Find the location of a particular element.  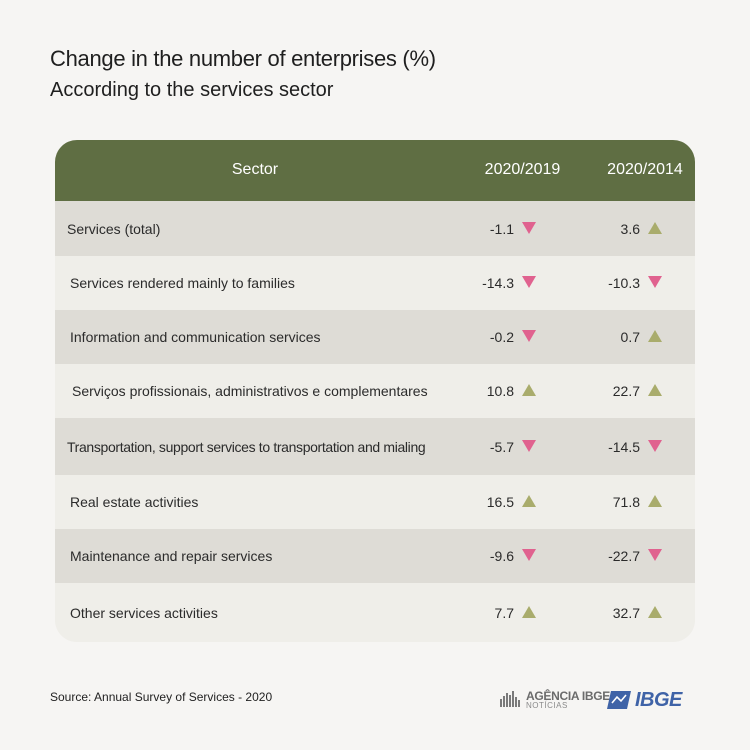

agencia-ibge-logo-text: AGÊNCIA IBGE is located at coordinates (568, 696).